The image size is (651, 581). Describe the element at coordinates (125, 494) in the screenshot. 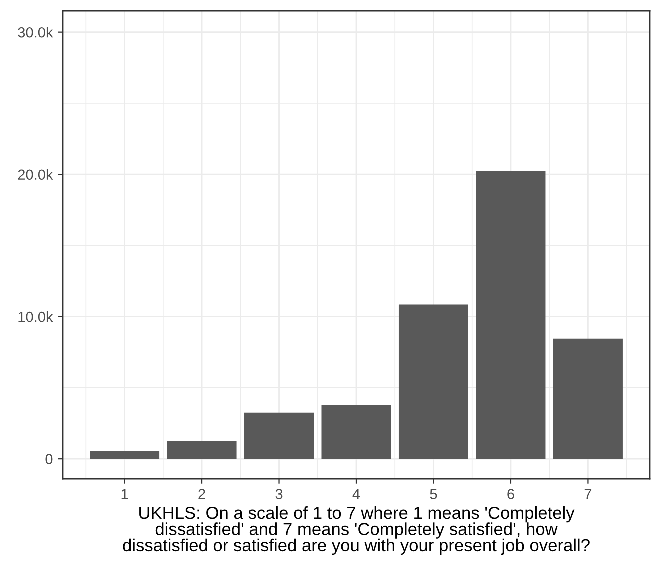

I see `x-tick-label: 1` at that location.